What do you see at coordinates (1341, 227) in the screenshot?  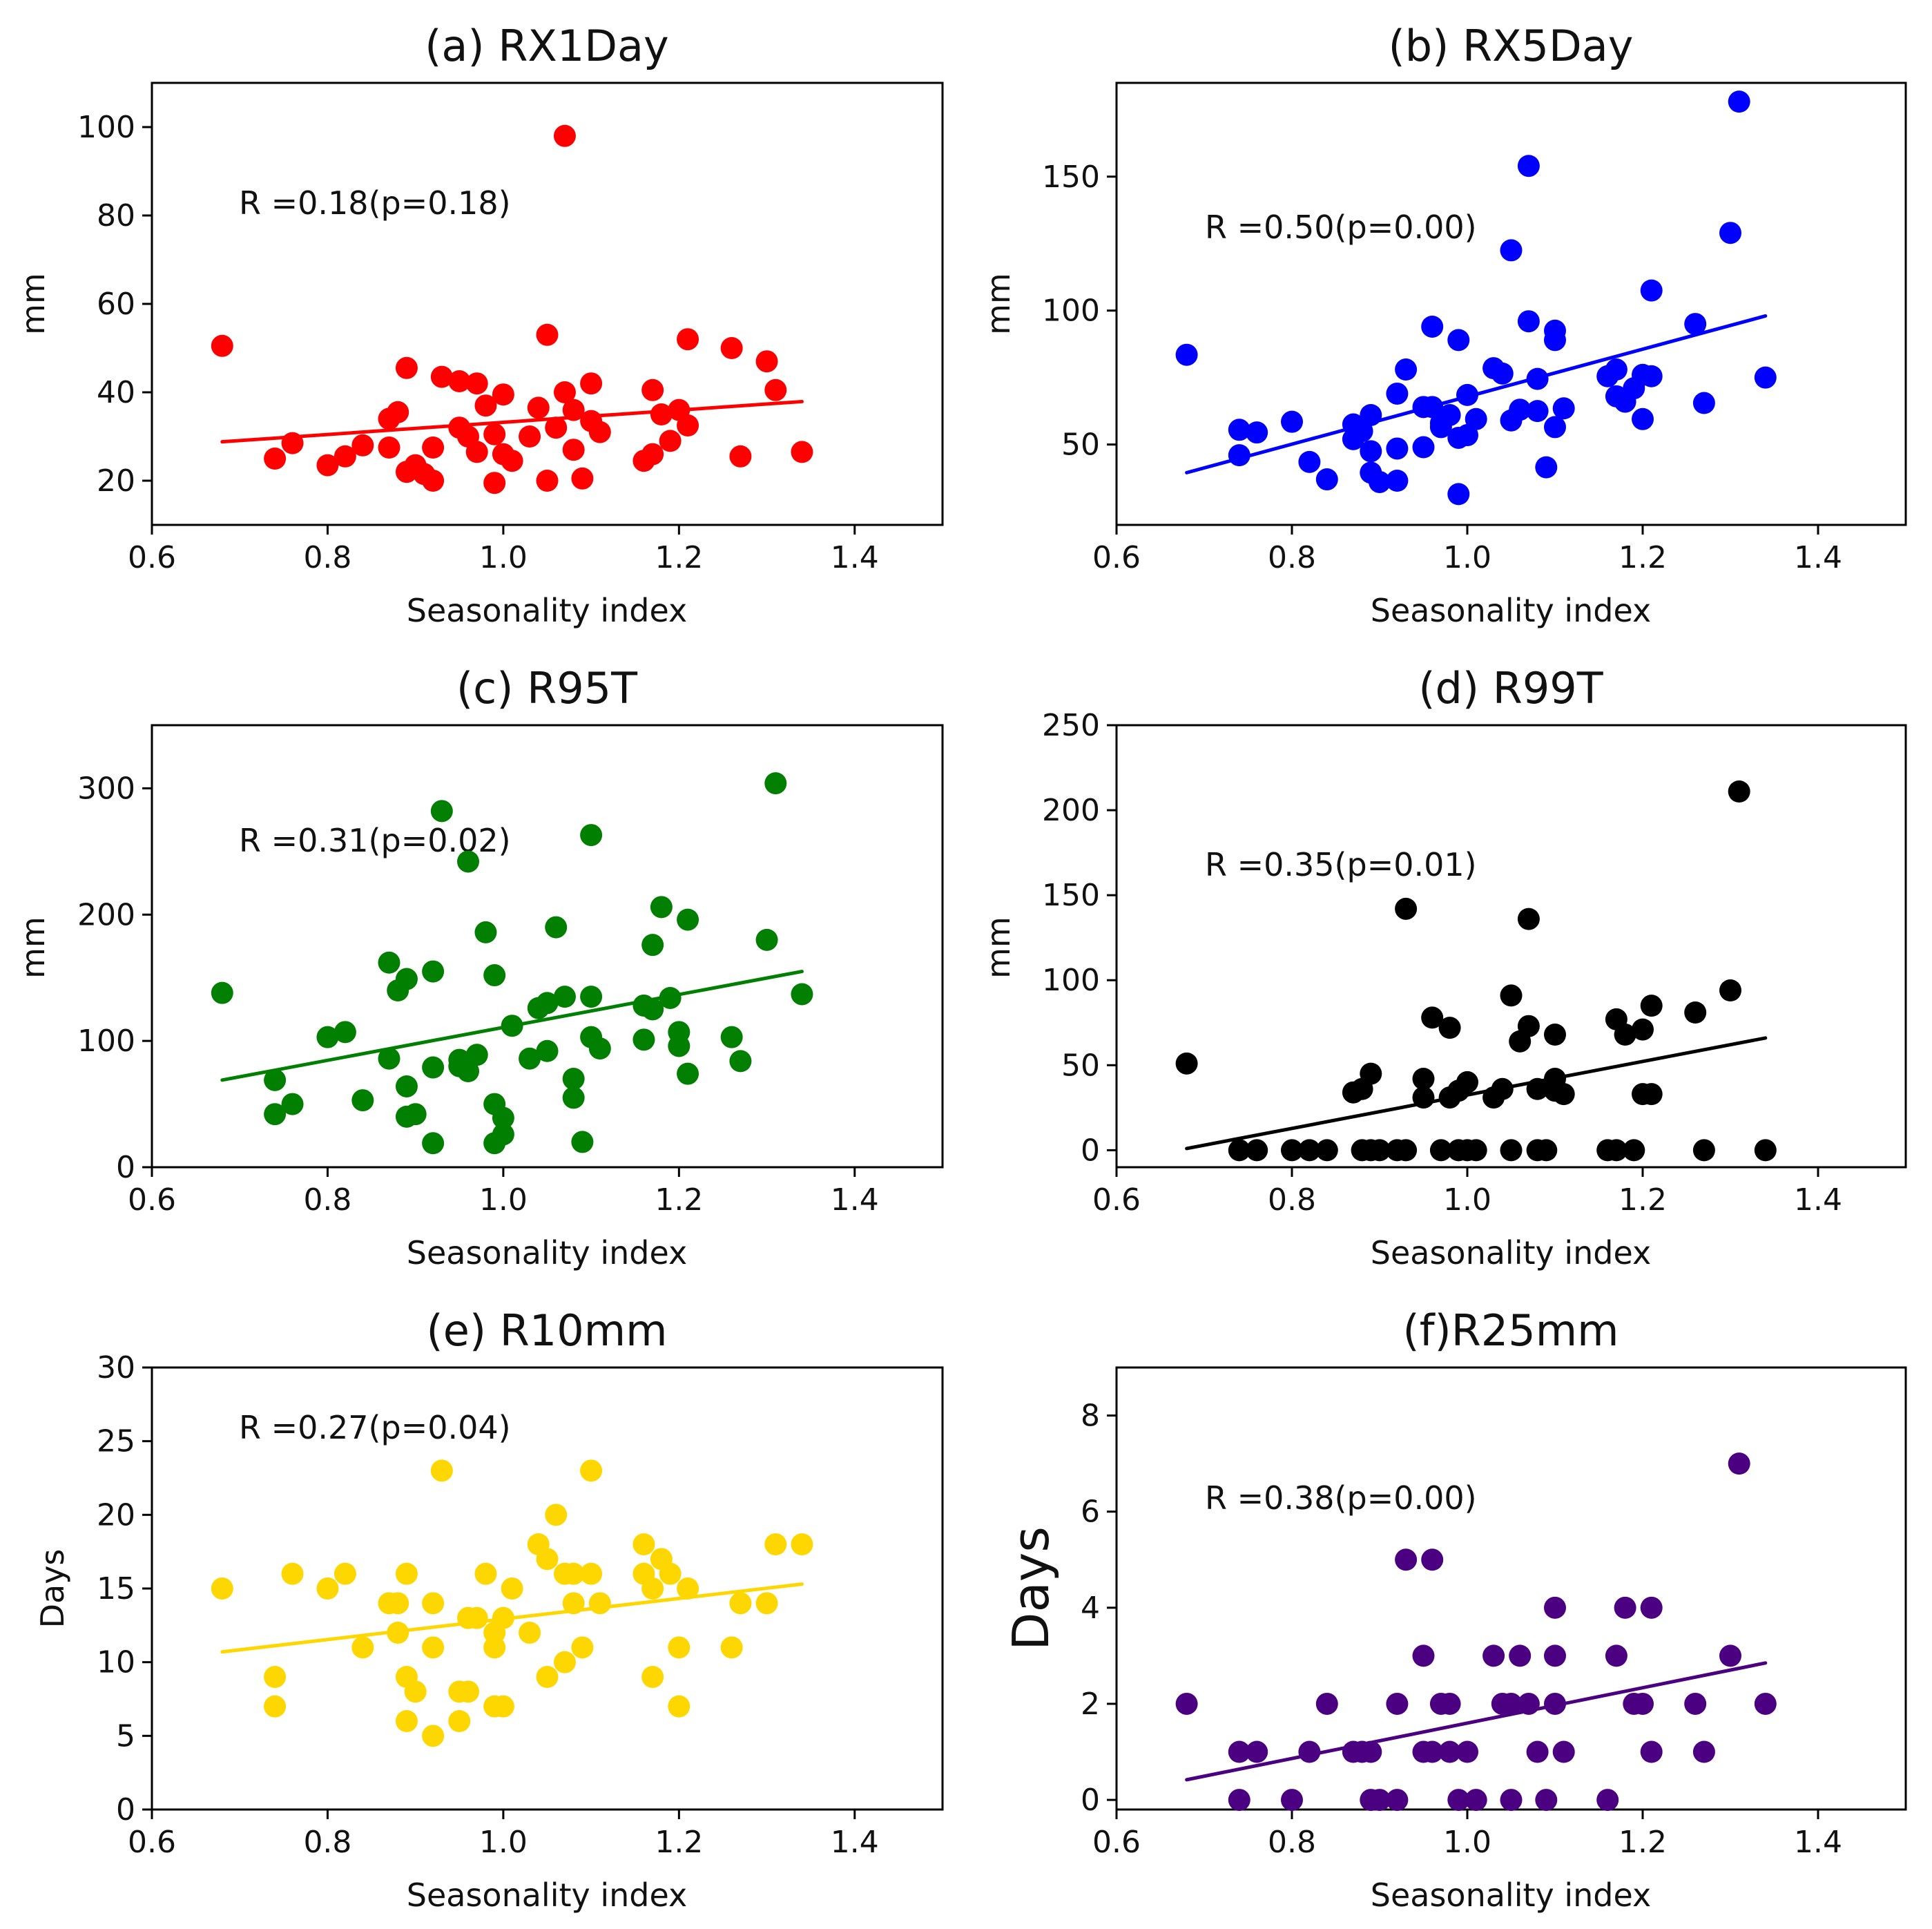 I see `correlation-annotation: R =0.50(p=0.00)` at bounding box center [1341, 227].